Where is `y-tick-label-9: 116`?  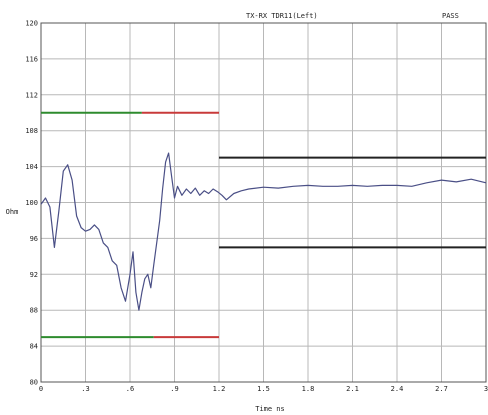 y-tick-label-9: 116 is located at coordinates (31, 59).